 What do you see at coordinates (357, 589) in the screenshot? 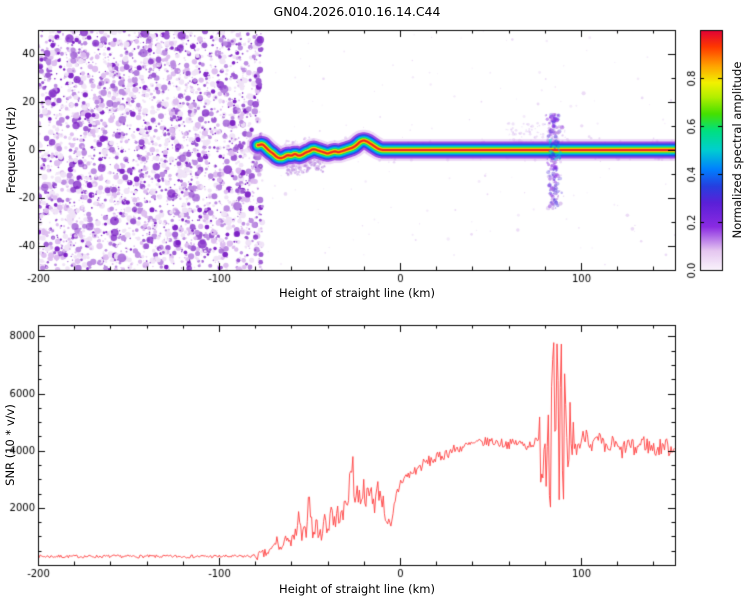
I see `bottom-x-axis-label: Height of straight line (km)` at bounding box center [357, 589].